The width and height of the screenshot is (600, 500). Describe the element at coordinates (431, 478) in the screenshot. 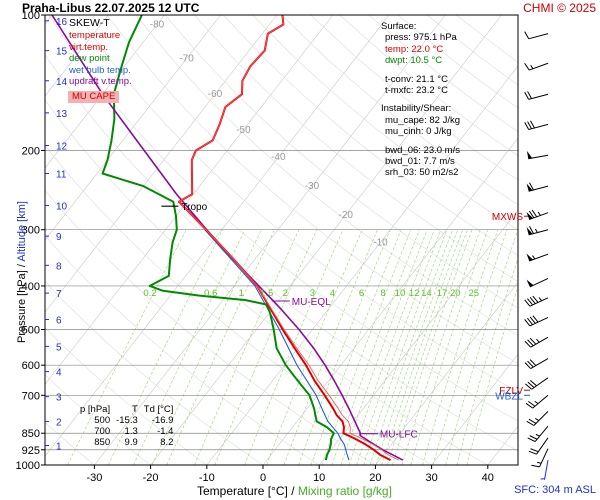

I see `x-tick-label: 30` at that location.